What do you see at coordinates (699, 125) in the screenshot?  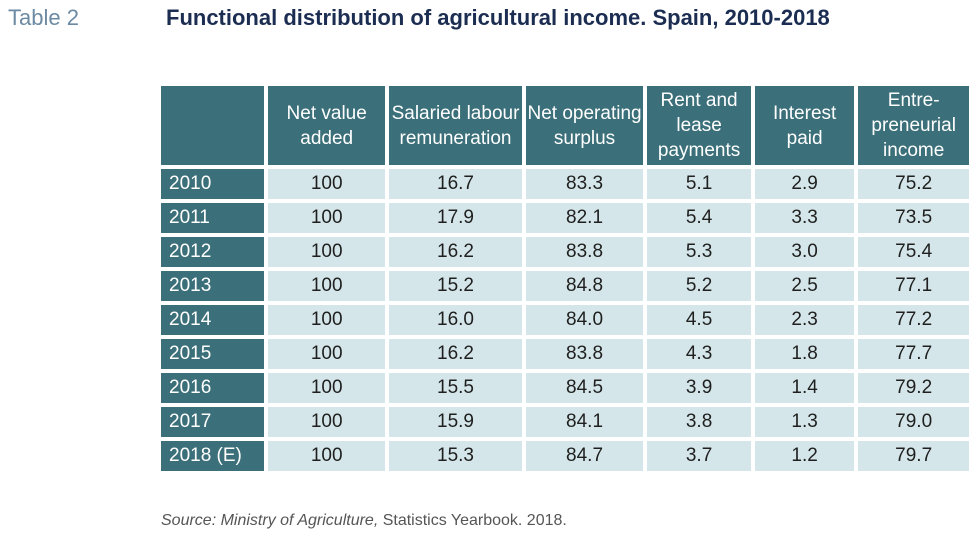 I see `column-header-rent-lease: Rent and lease payments` at bounding box center [699, 125].